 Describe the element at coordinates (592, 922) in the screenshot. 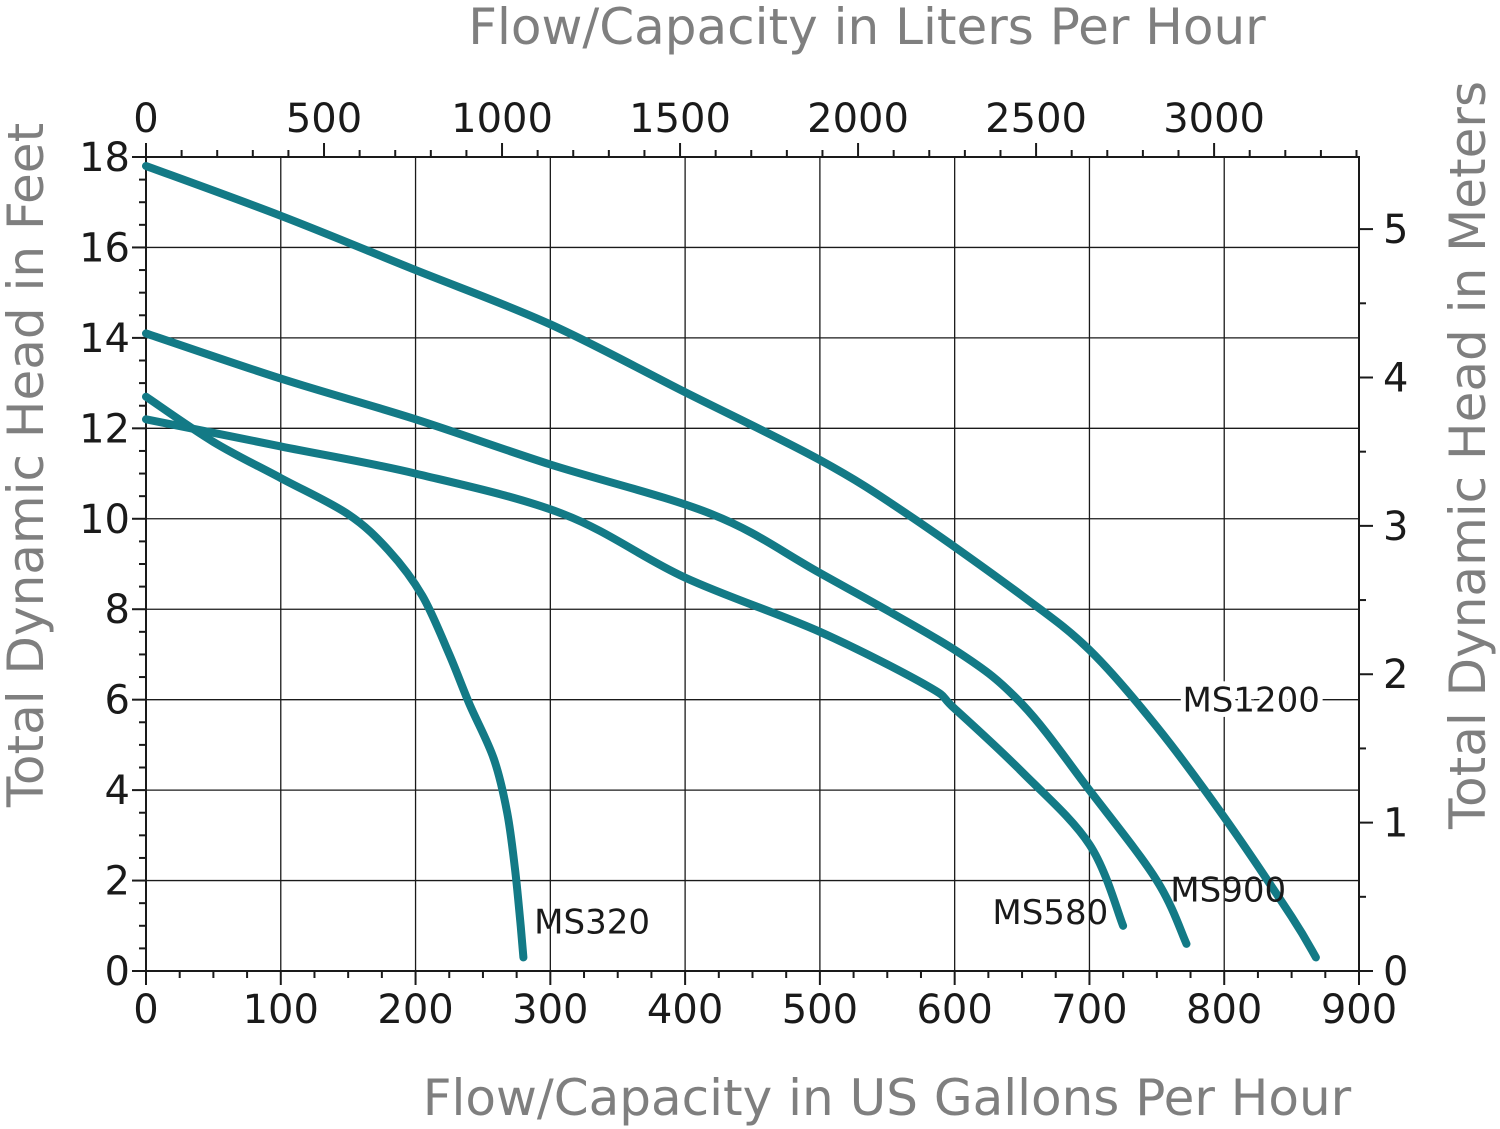

I see `series-label-ms320: MS320` at that location.